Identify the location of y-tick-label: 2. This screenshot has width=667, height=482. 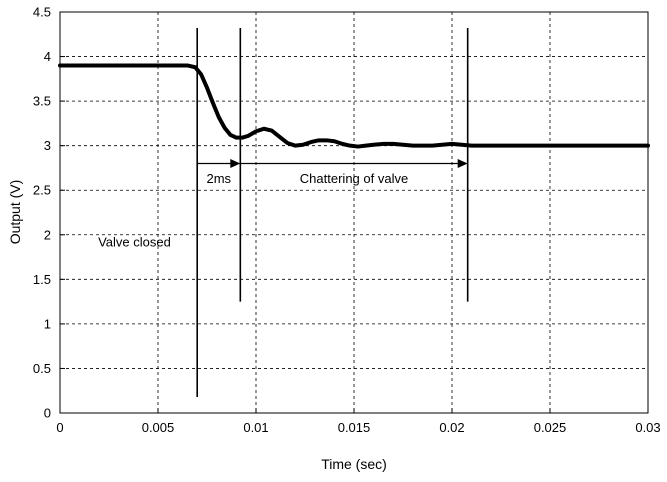
(47, 234).